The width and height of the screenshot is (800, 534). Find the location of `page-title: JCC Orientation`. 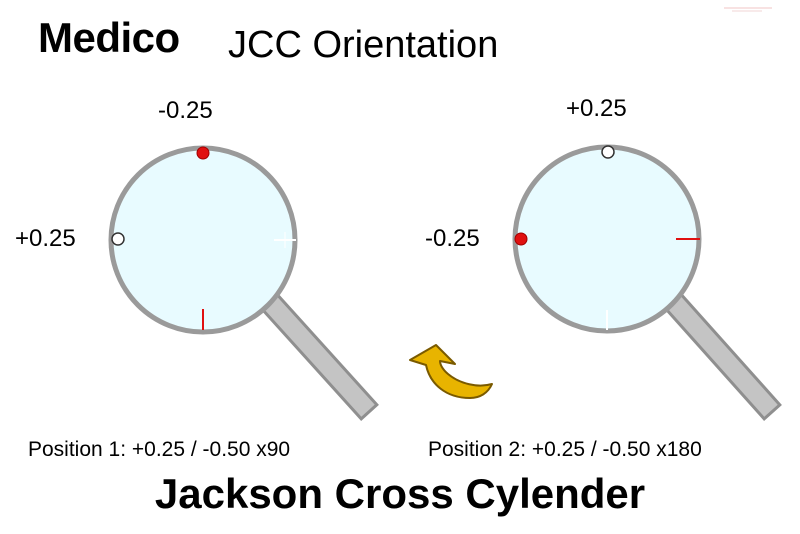

page-title: JCC Orientation is located at coordinates (363, 45).